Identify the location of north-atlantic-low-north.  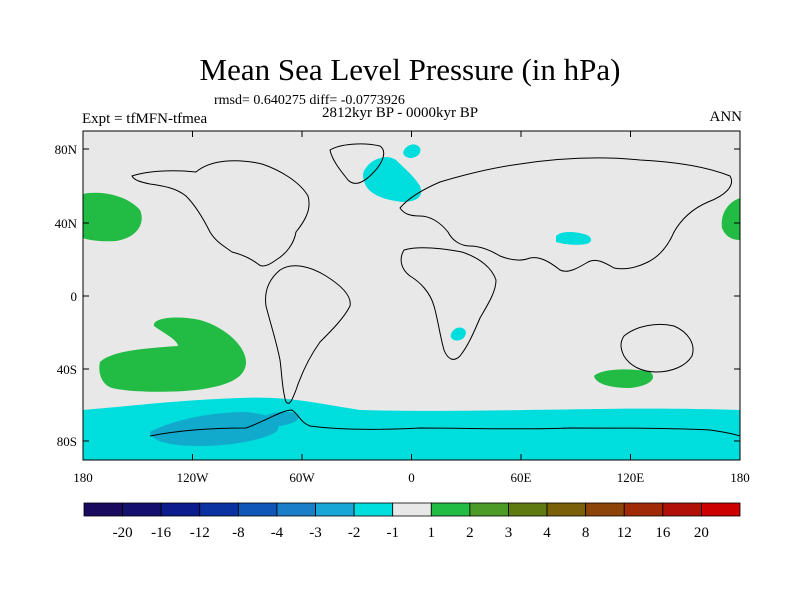
(412, 151).